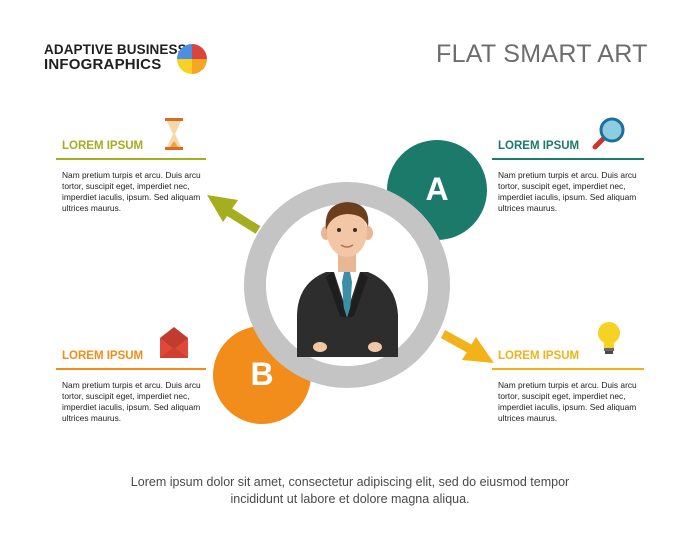 This screenshot has width=700, height=547. I want to click on callout-top-right-title: LOREM IPSUM, so click(539, 146).